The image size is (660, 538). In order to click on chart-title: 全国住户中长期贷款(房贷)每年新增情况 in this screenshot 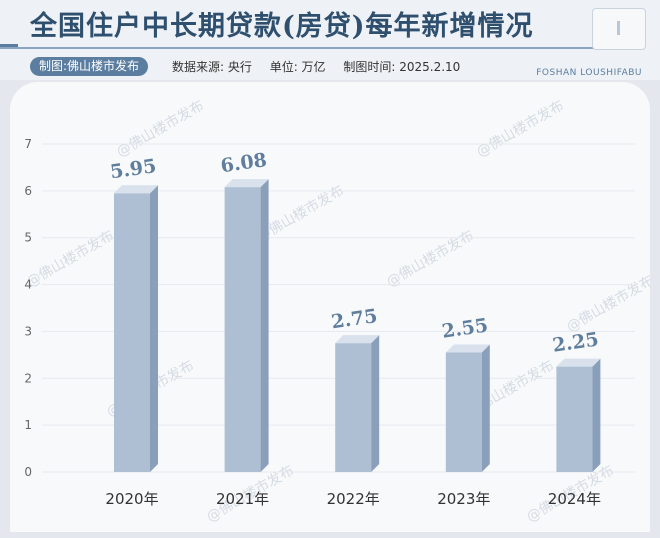, I will do `click(282, 26)`.